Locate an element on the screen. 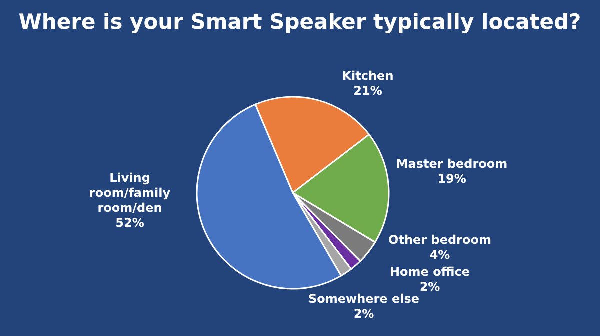 This screenshot has height=336, width=600. slice-label: Master bedroom is located at coordinates (452, 164).